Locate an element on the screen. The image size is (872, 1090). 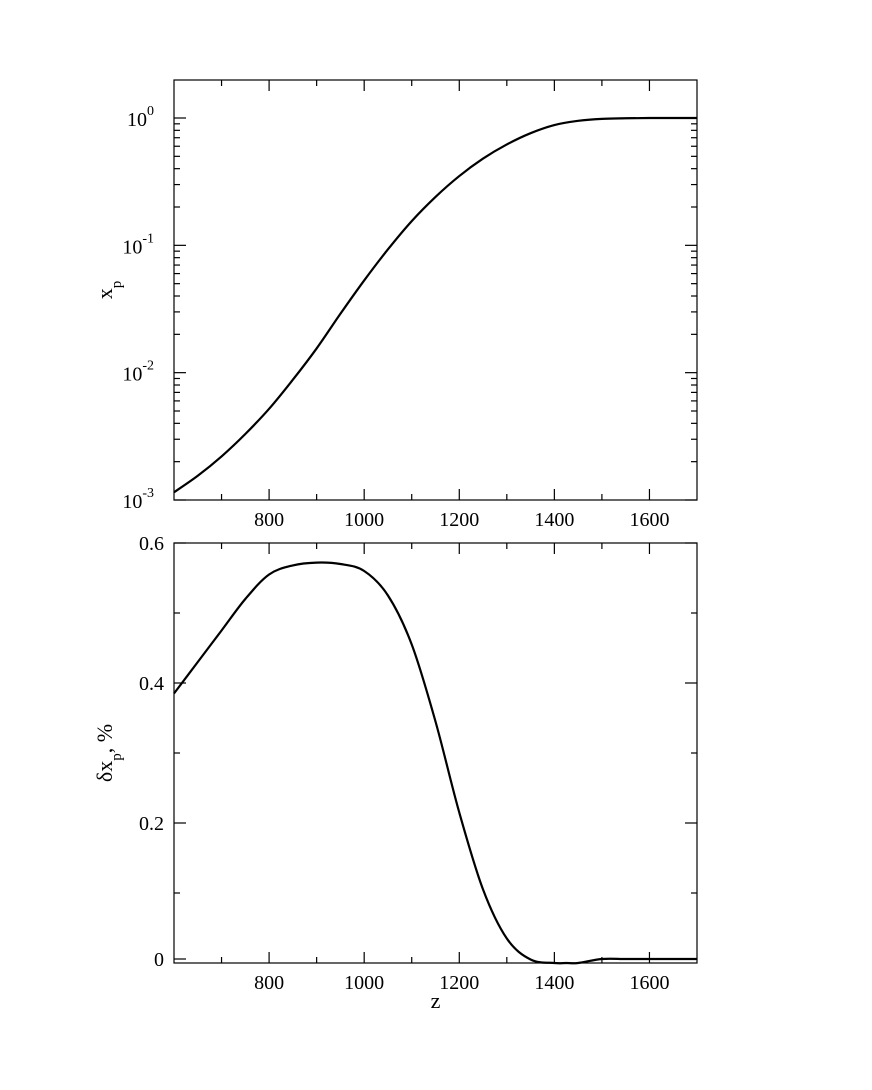
x-axis-title: z is located at coordinates (436, 1000).